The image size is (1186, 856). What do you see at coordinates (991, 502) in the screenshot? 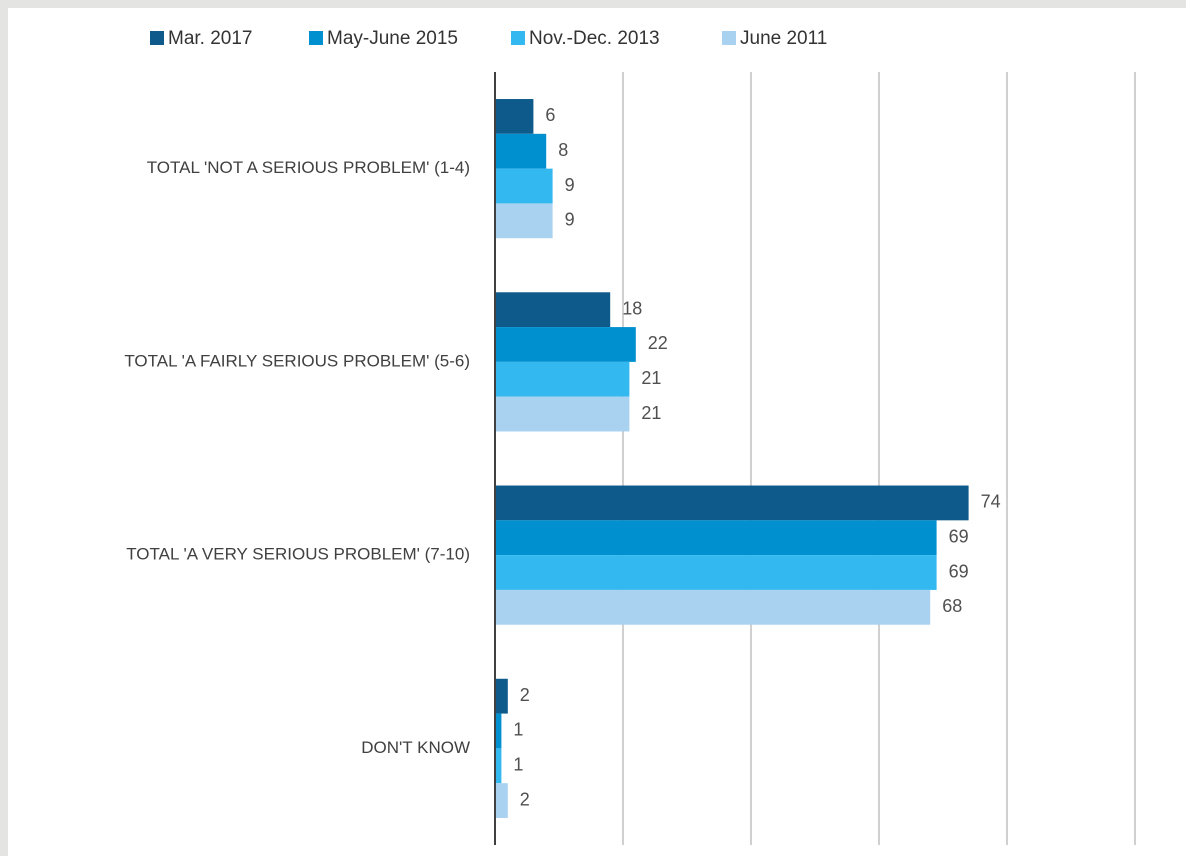
I see `data-label: 74` at bounding box center [991, 502].